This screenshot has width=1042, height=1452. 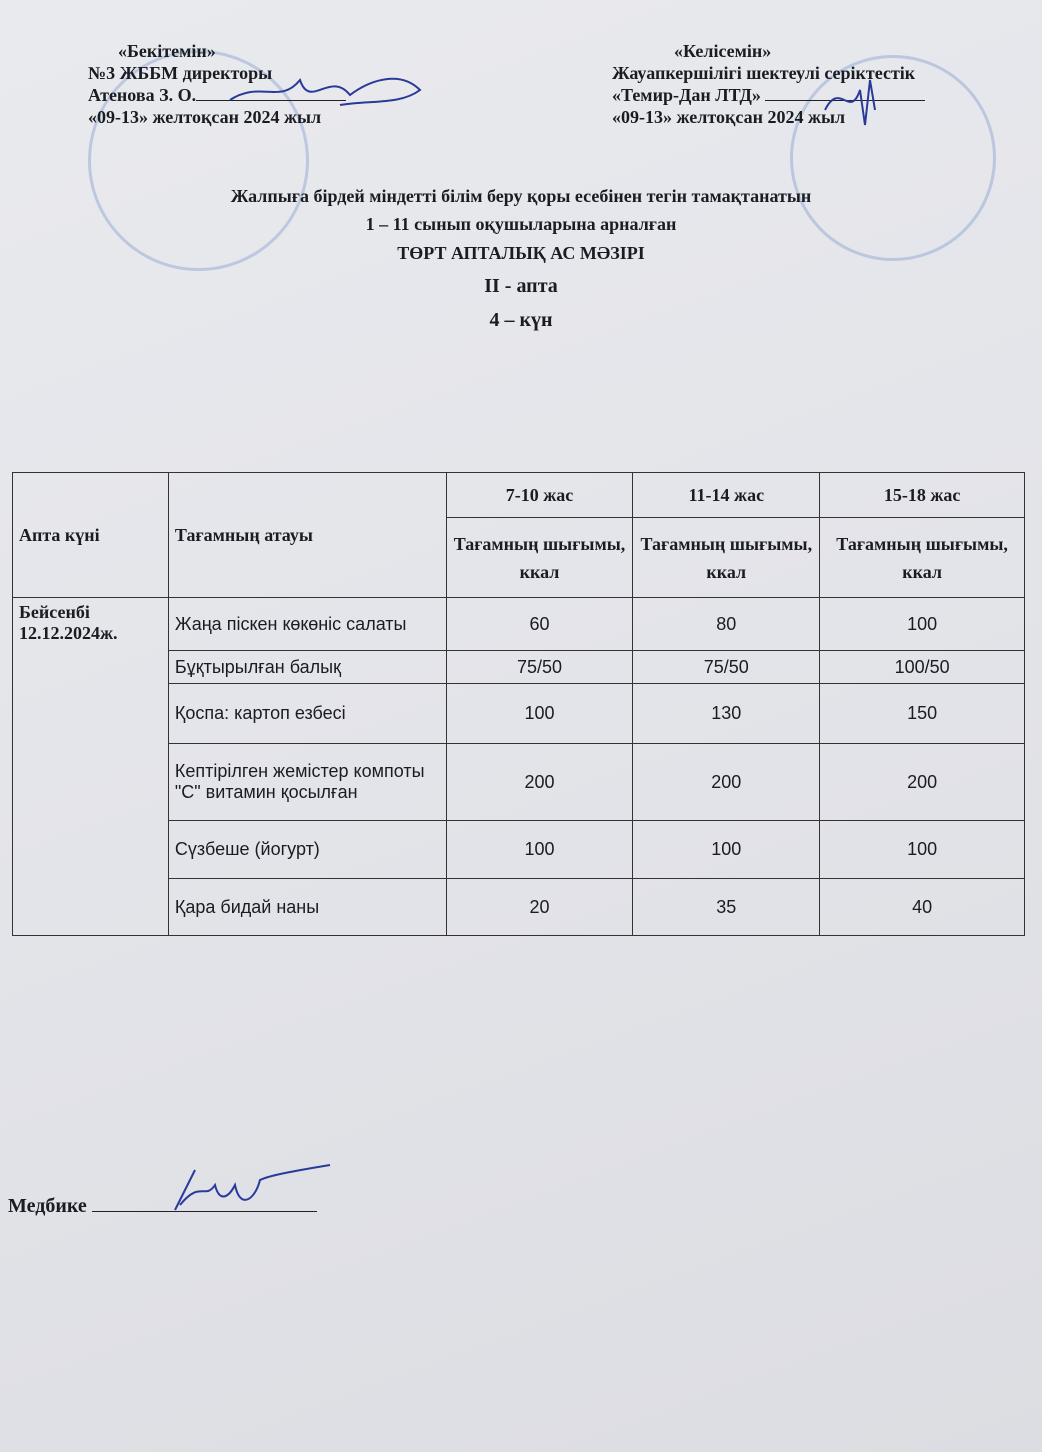 I want to click on dish-name: Бұқтырылған балық, so click(x=307, y=667).